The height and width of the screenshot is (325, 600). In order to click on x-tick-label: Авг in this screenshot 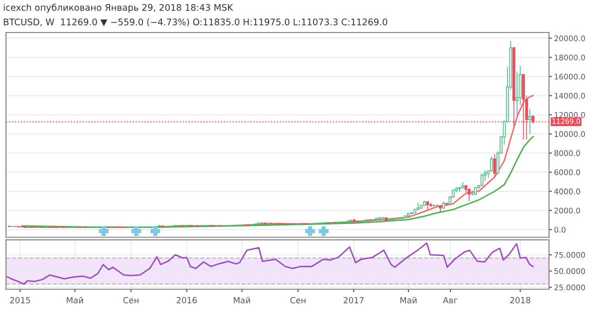, I will do `click(450, 300)`.